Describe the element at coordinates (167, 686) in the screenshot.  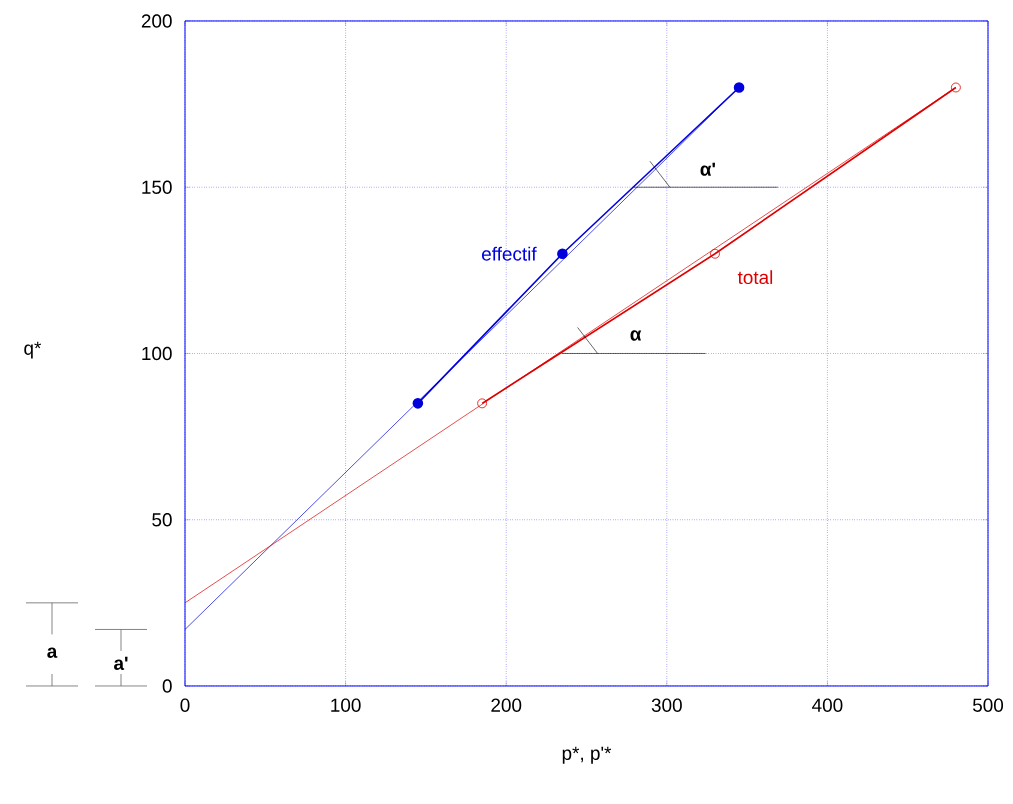
I see `y-tick-label: 0` at that location.